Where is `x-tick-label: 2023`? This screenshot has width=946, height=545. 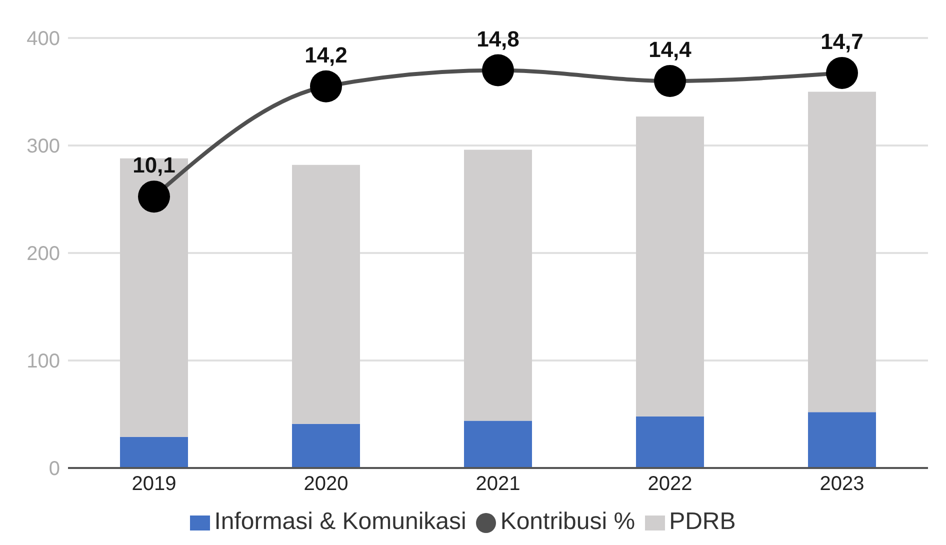 x-tick-label: 2023 is located at coordinates (842, 484).